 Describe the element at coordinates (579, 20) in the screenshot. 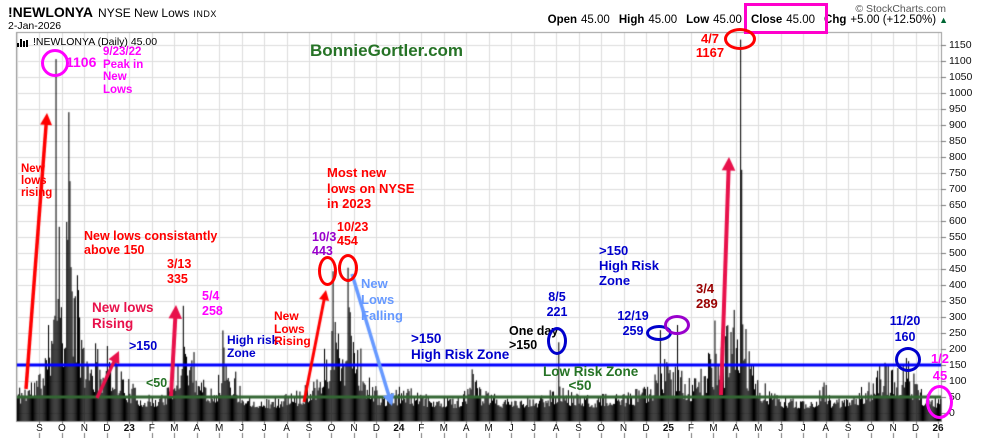

I see `quote-open: Open 45.00` at that location.